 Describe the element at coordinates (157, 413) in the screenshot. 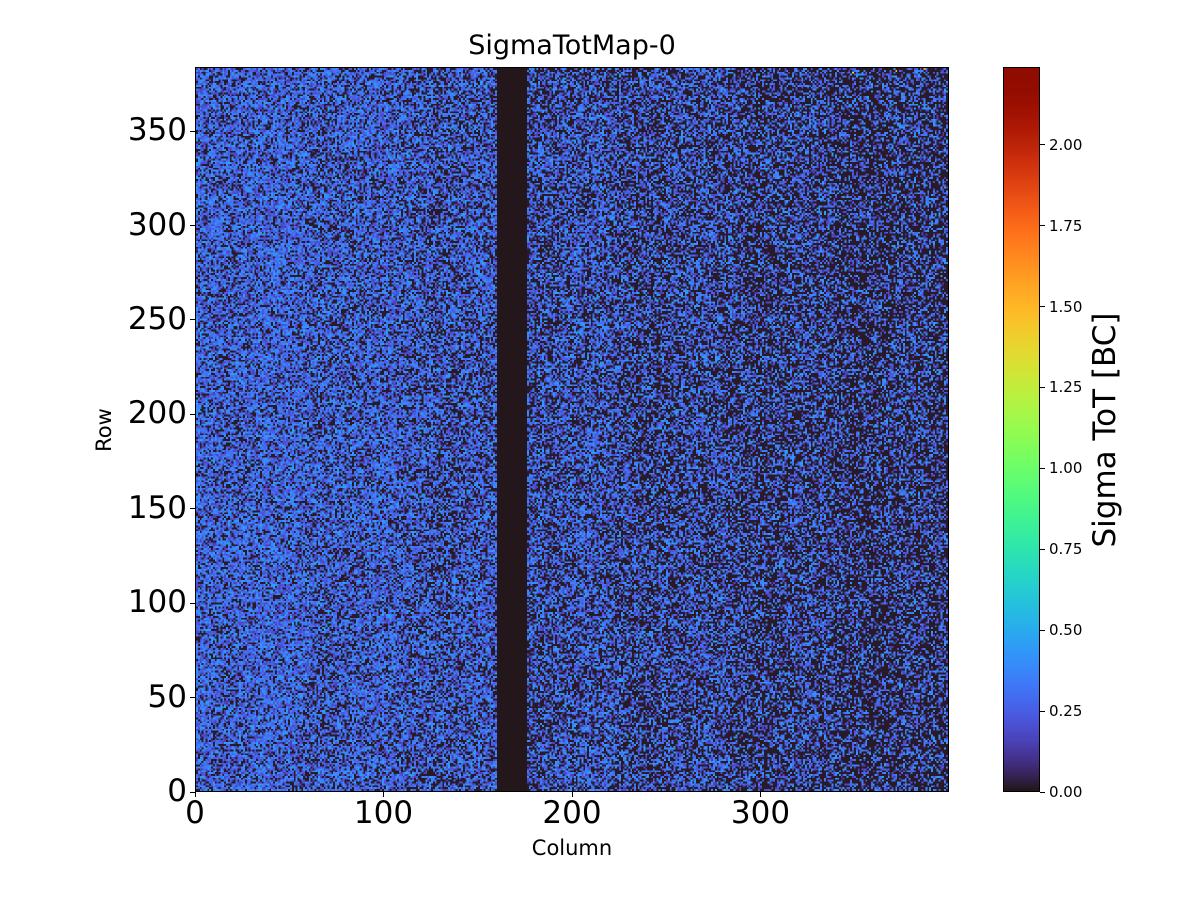

I see `y-tick-label: 200` at that location.